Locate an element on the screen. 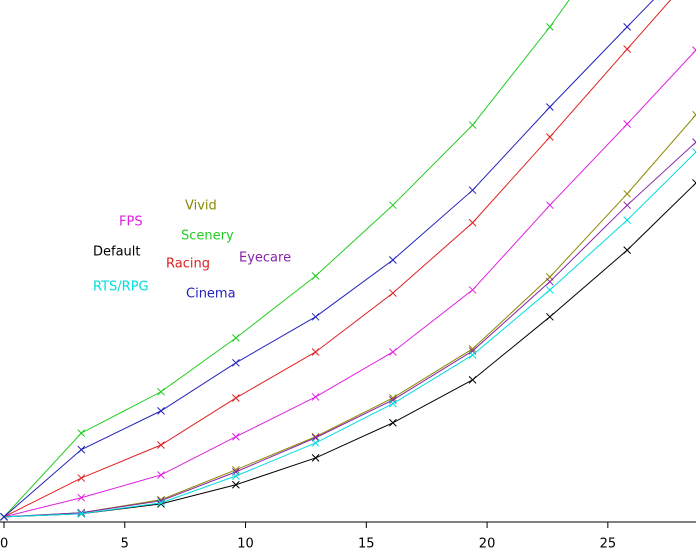  legend-label: FPS is located at coordinates (131, 222).